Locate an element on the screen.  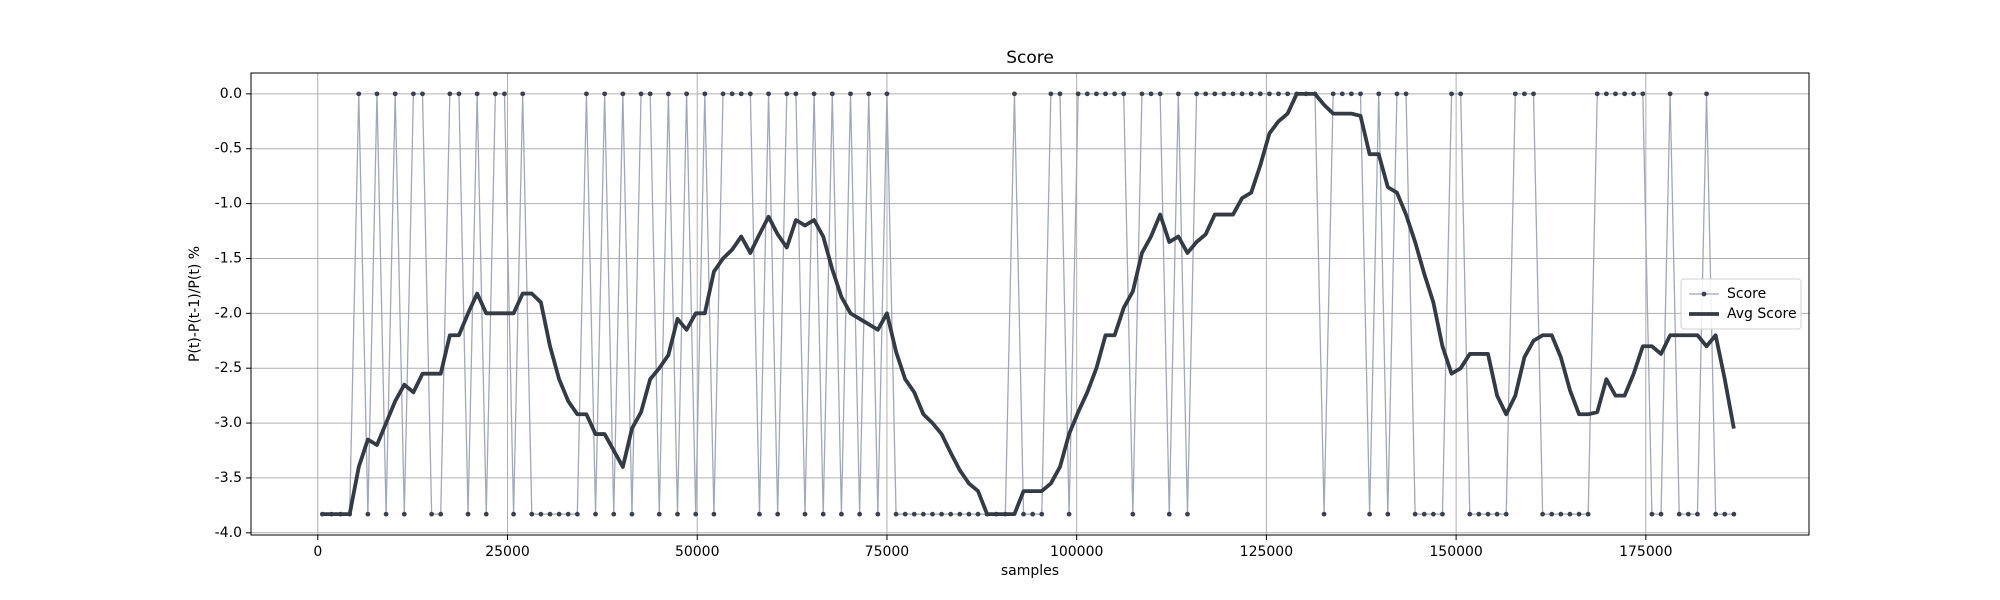
legend-box is located at coordinates (1741, 304).